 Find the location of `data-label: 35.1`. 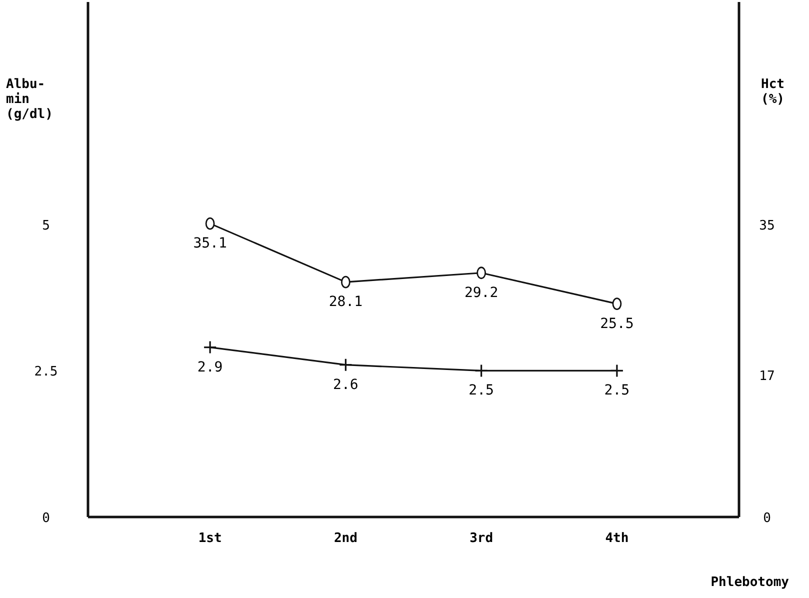

data-label: 35.1 is located at coordinates (210, 244).